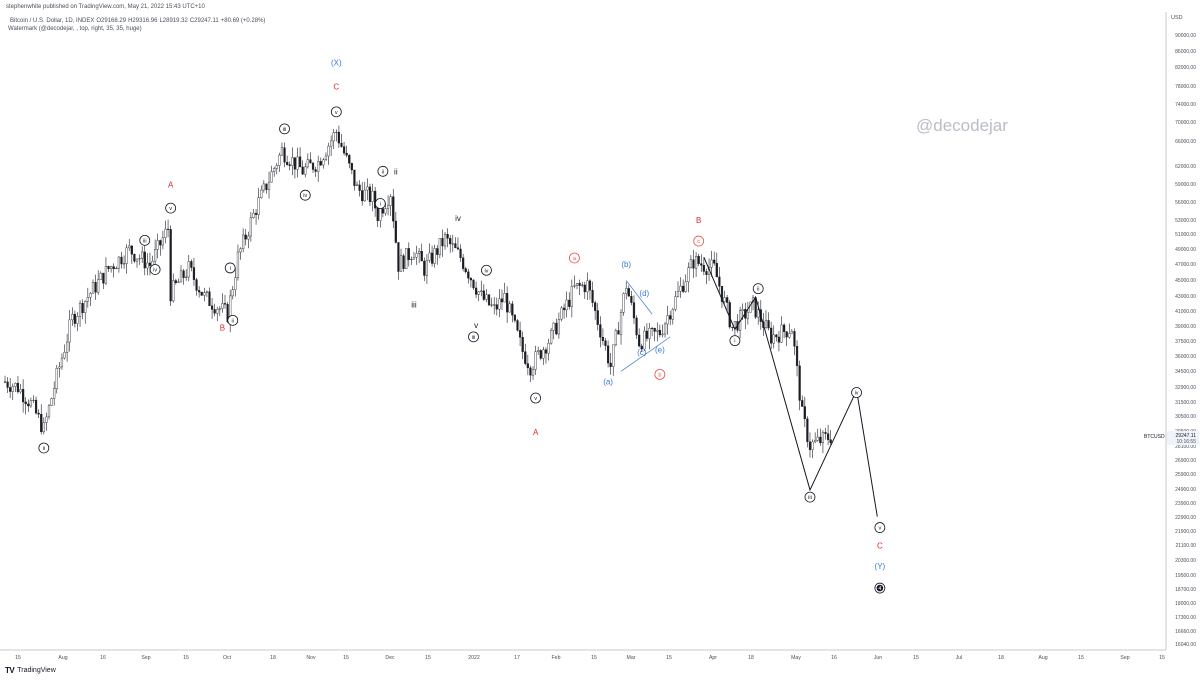  I want to click on wave-label: b, so click(660, 374).